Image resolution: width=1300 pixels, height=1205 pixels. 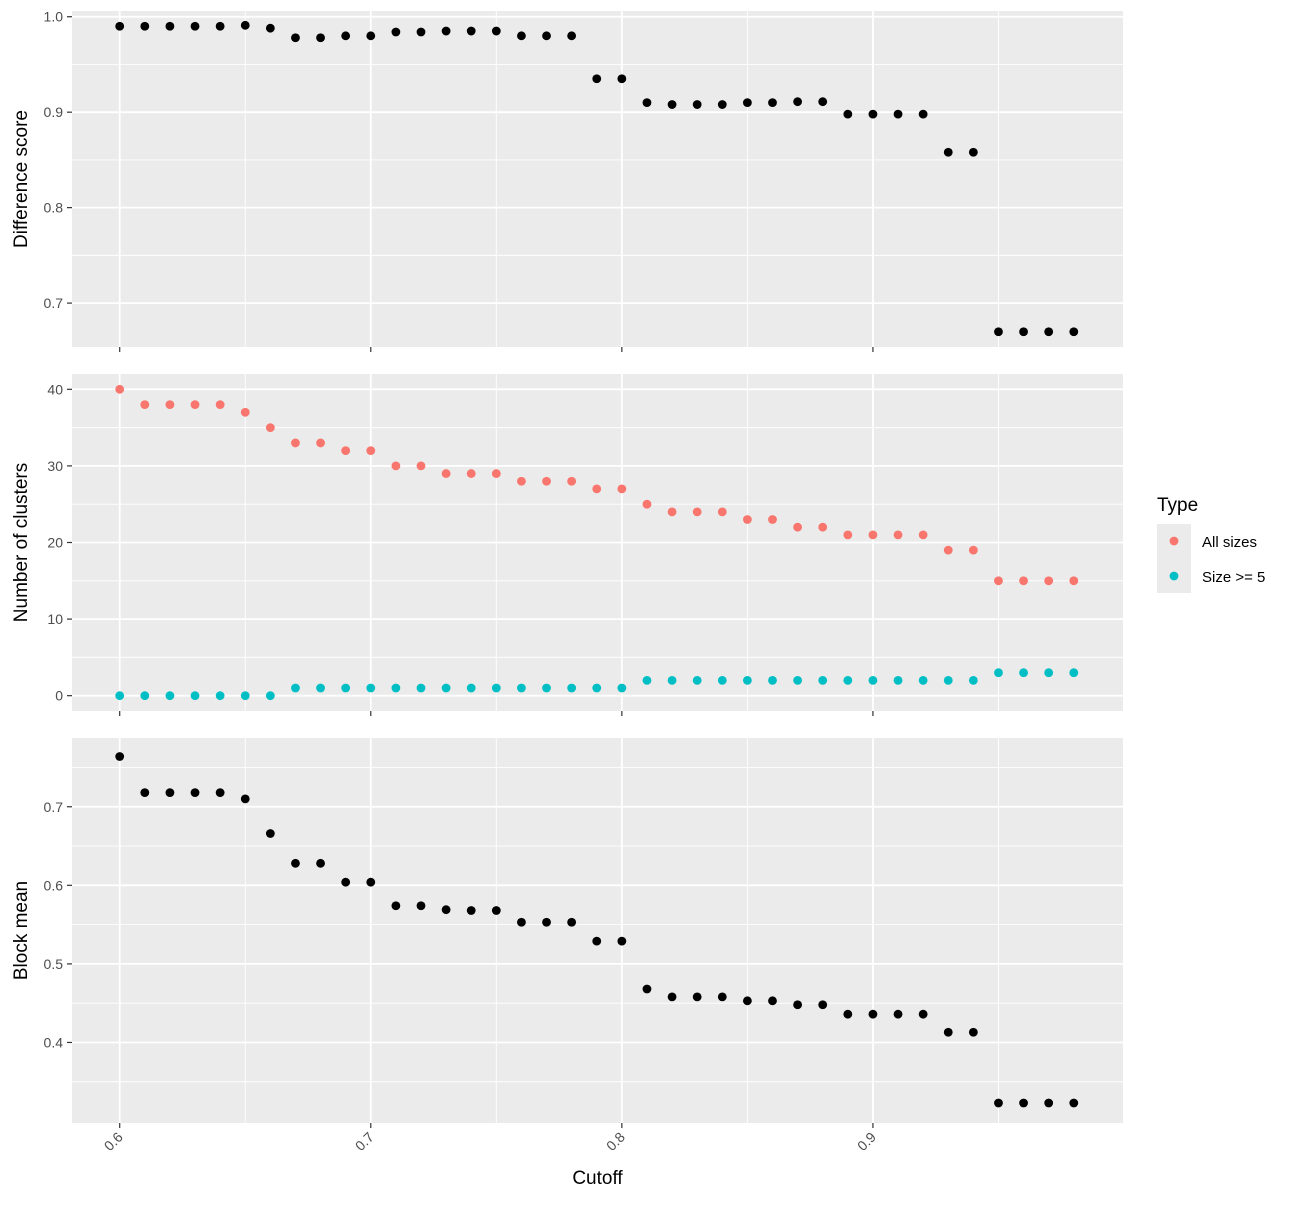 What do you see at coordinates (54, 208) in the screenshot?
I see `panel-1-y-tick-label: 0.8` at bounding box center [54, 208].